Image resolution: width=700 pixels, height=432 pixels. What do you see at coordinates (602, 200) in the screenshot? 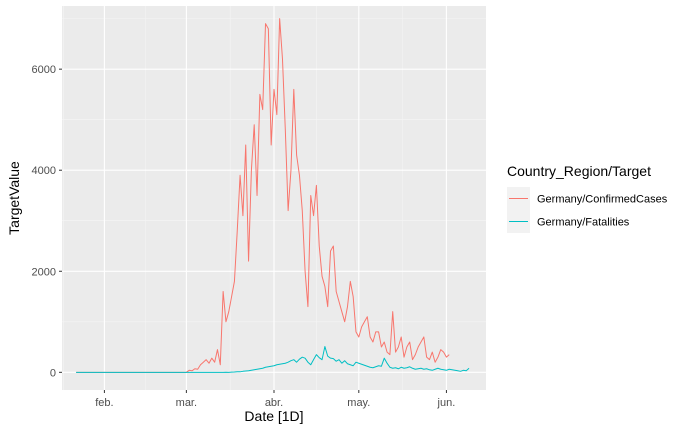
I see `legend-label: Germany/ConfirmedCases` at bounding box center [602, 200].